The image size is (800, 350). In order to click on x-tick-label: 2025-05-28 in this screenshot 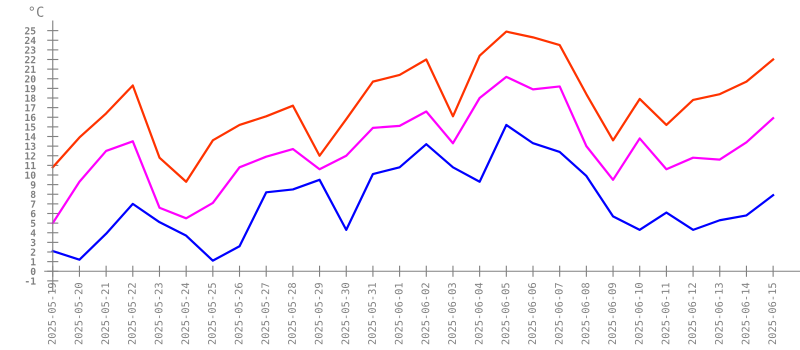, I will do `click(292, 313)`.